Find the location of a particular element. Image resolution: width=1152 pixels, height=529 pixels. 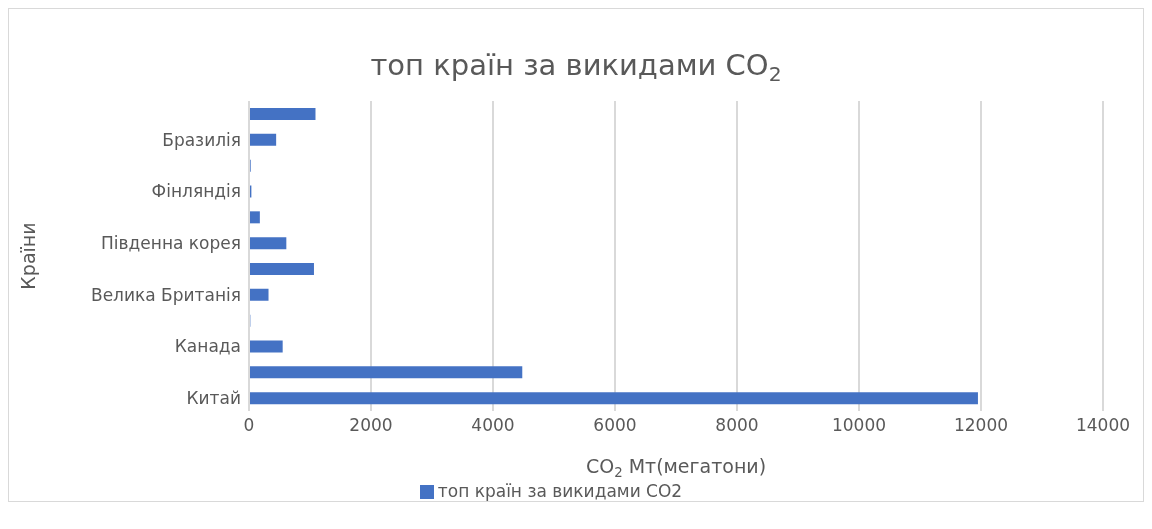

y-tick-label: Південна корея is located at coordinates (171, 243).